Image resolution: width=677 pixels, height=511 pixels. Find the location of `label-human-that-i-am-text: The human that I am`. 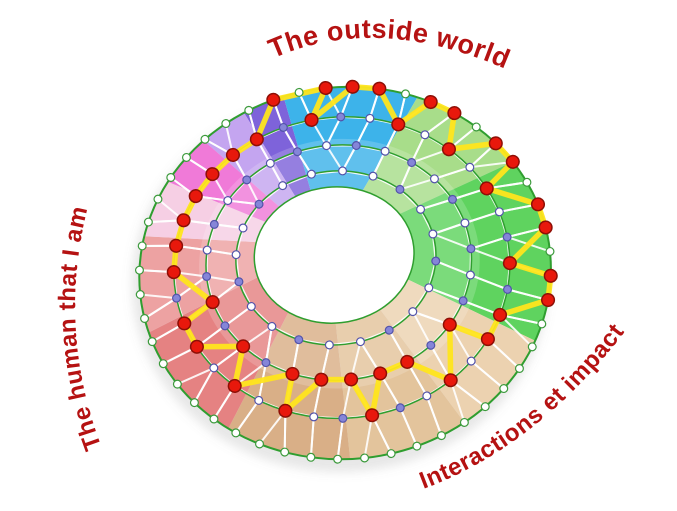

label-human-that-i-am-text: The human that I am is located at coordinates (80, 328).